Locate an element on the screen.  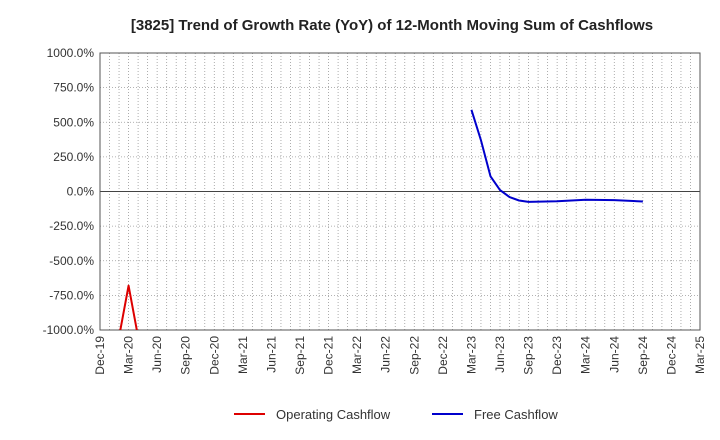
series-line-free-cashflow is located at coordinates (556, 156).